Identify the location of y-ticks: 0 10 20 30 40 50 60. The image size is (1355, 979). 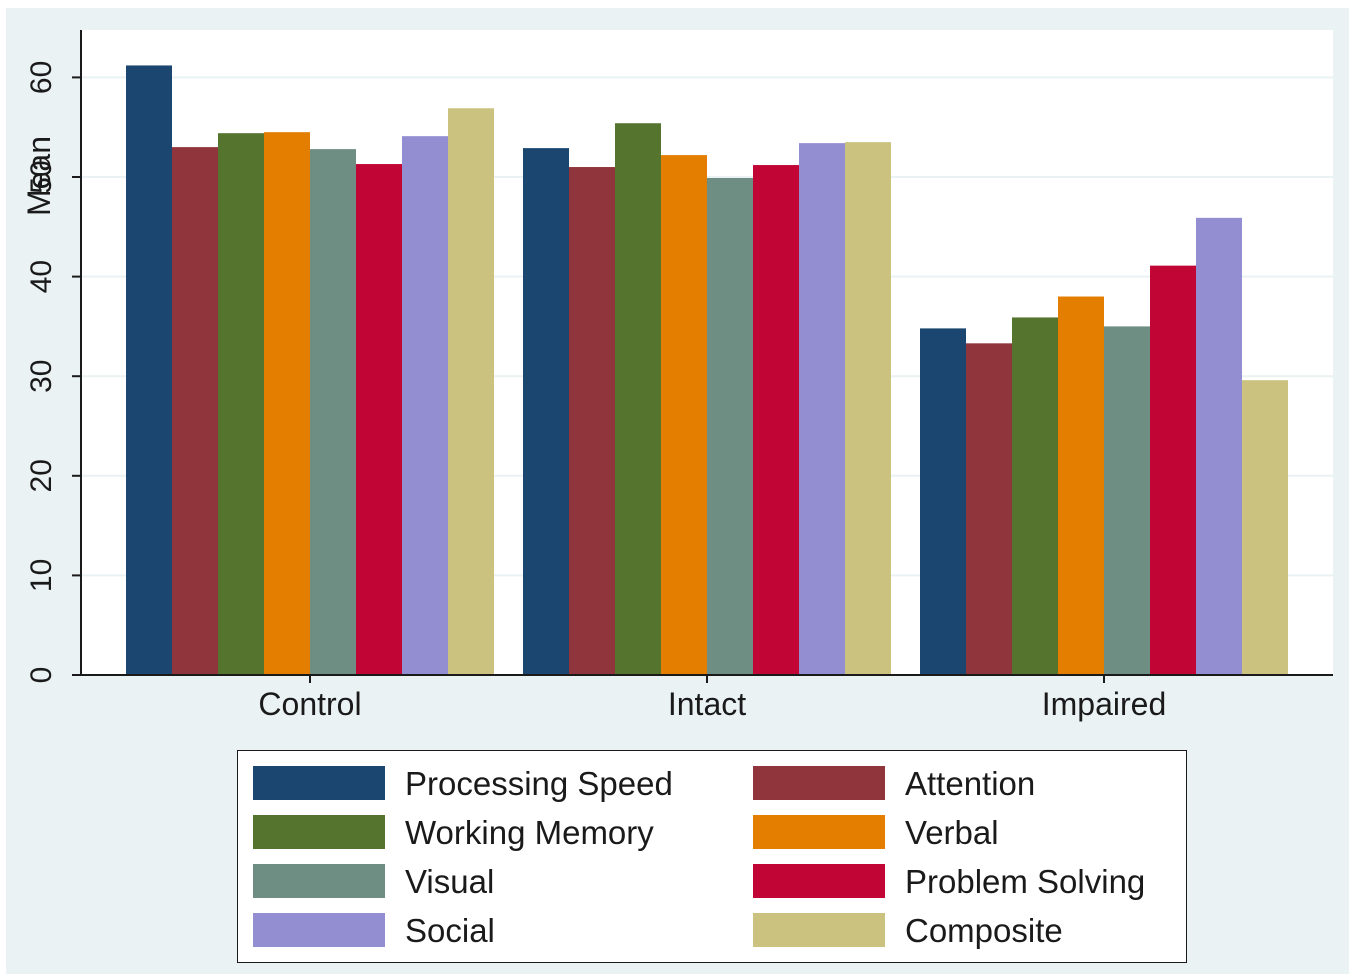
(53, 372).